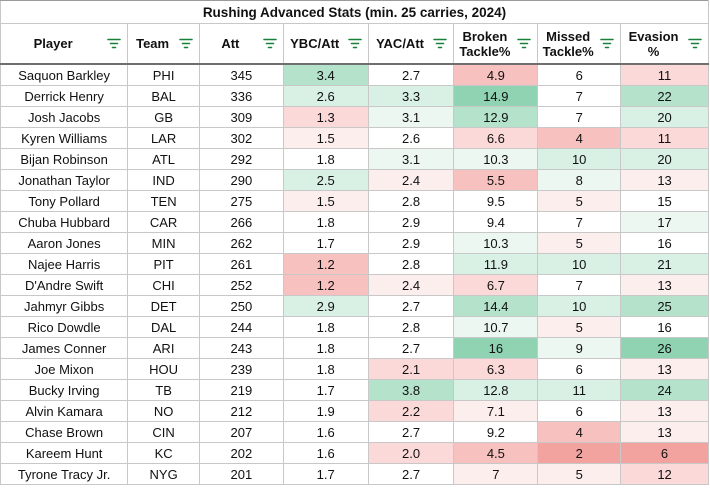  Describe the element at coordinates (496, 222) in the screenshot. I see `cell-btk: 9.4` at that location.